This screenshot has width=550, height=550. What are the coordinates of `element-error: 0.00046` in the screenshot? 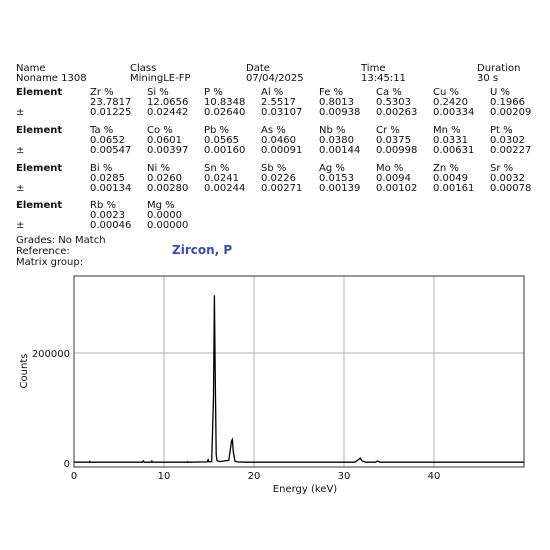 It's located at (111, 225).